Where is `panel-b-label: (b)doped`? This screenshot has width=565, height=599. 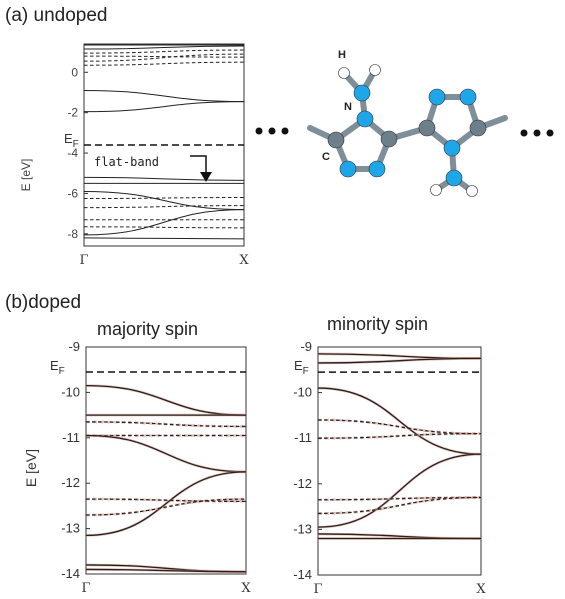
panel-b-label: (b)doped is located at coordinates (43, 302).